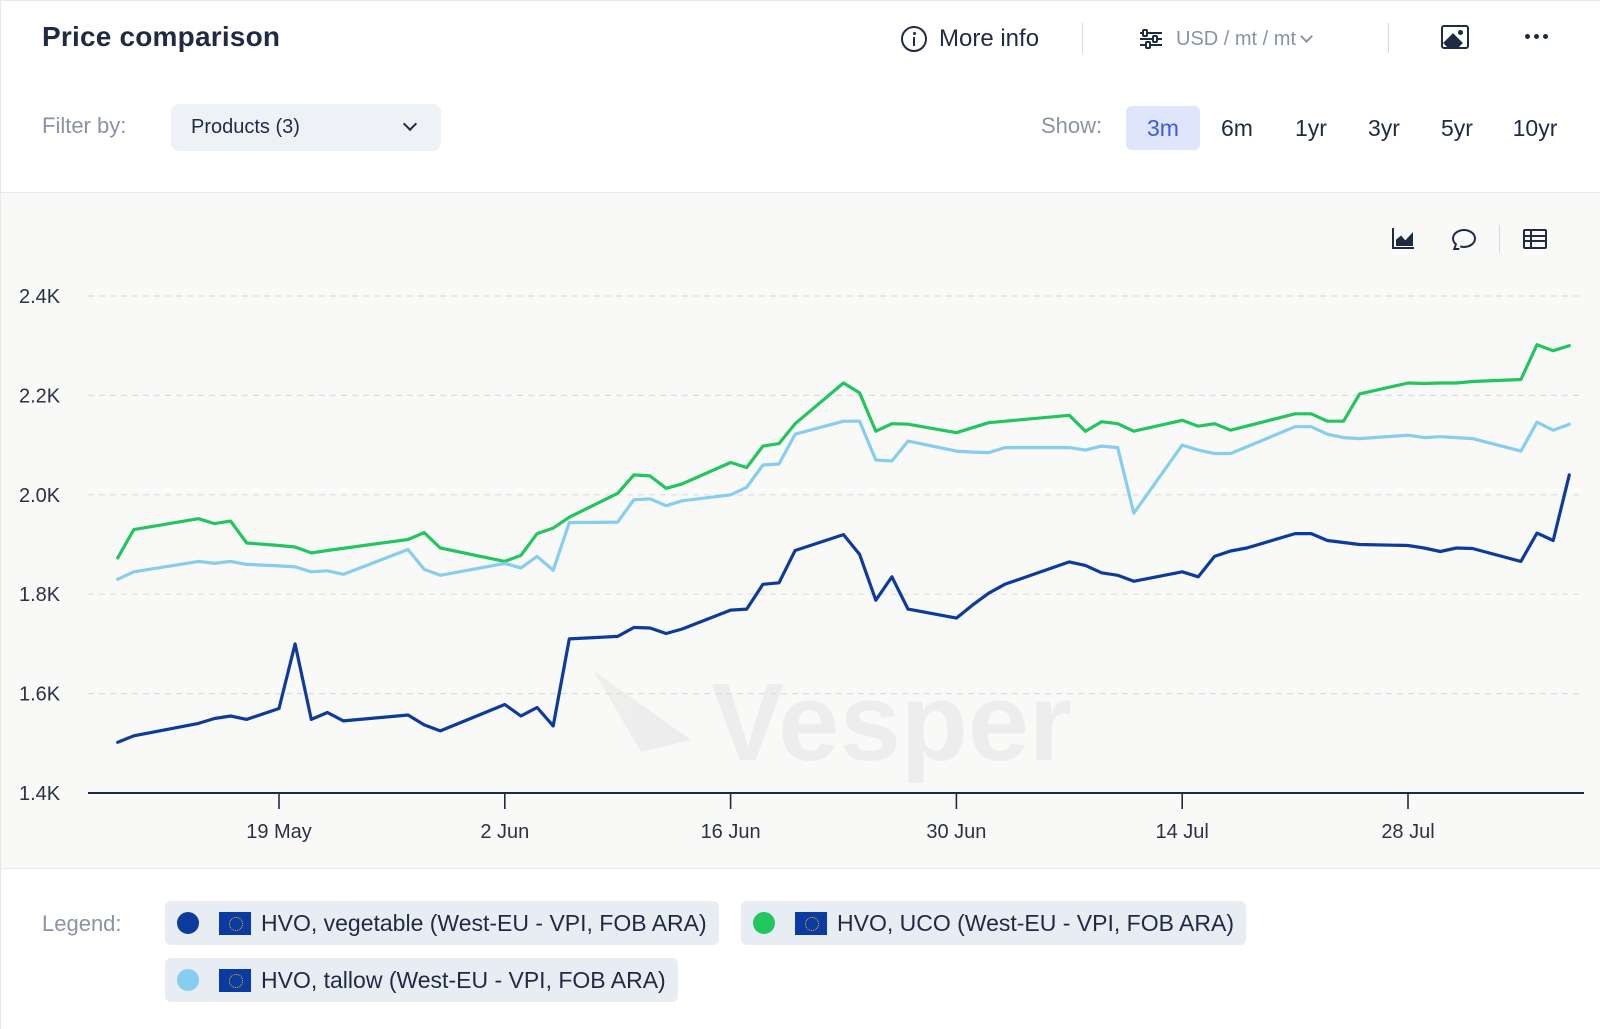  I want to click on area-chart-icon, so click(1404, 239).